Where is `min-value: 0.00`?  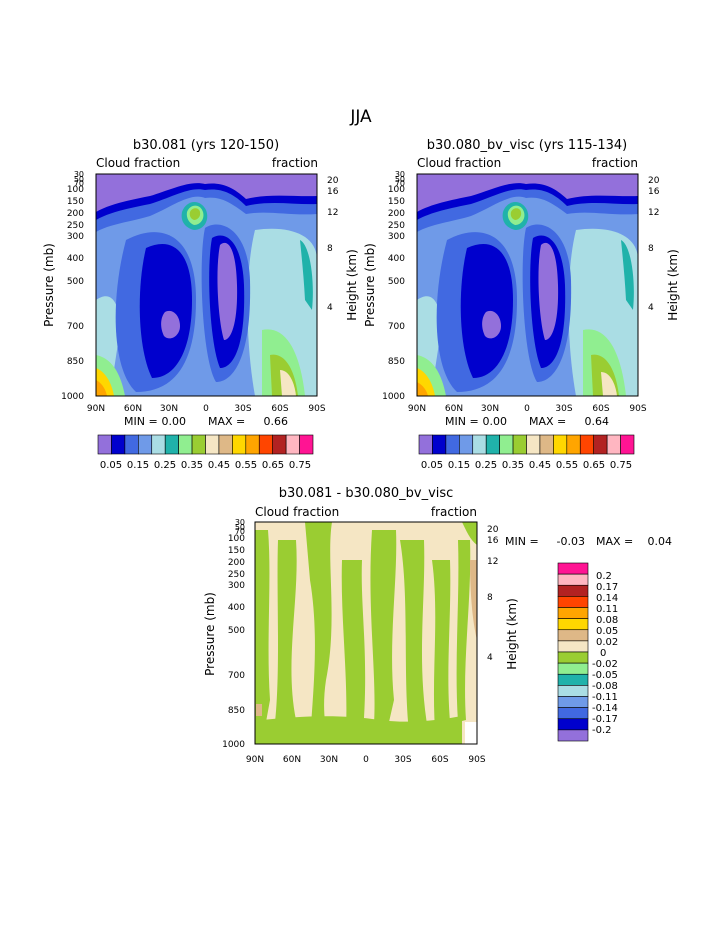 min-value: 0.00 is located at coordinates (495, 421).